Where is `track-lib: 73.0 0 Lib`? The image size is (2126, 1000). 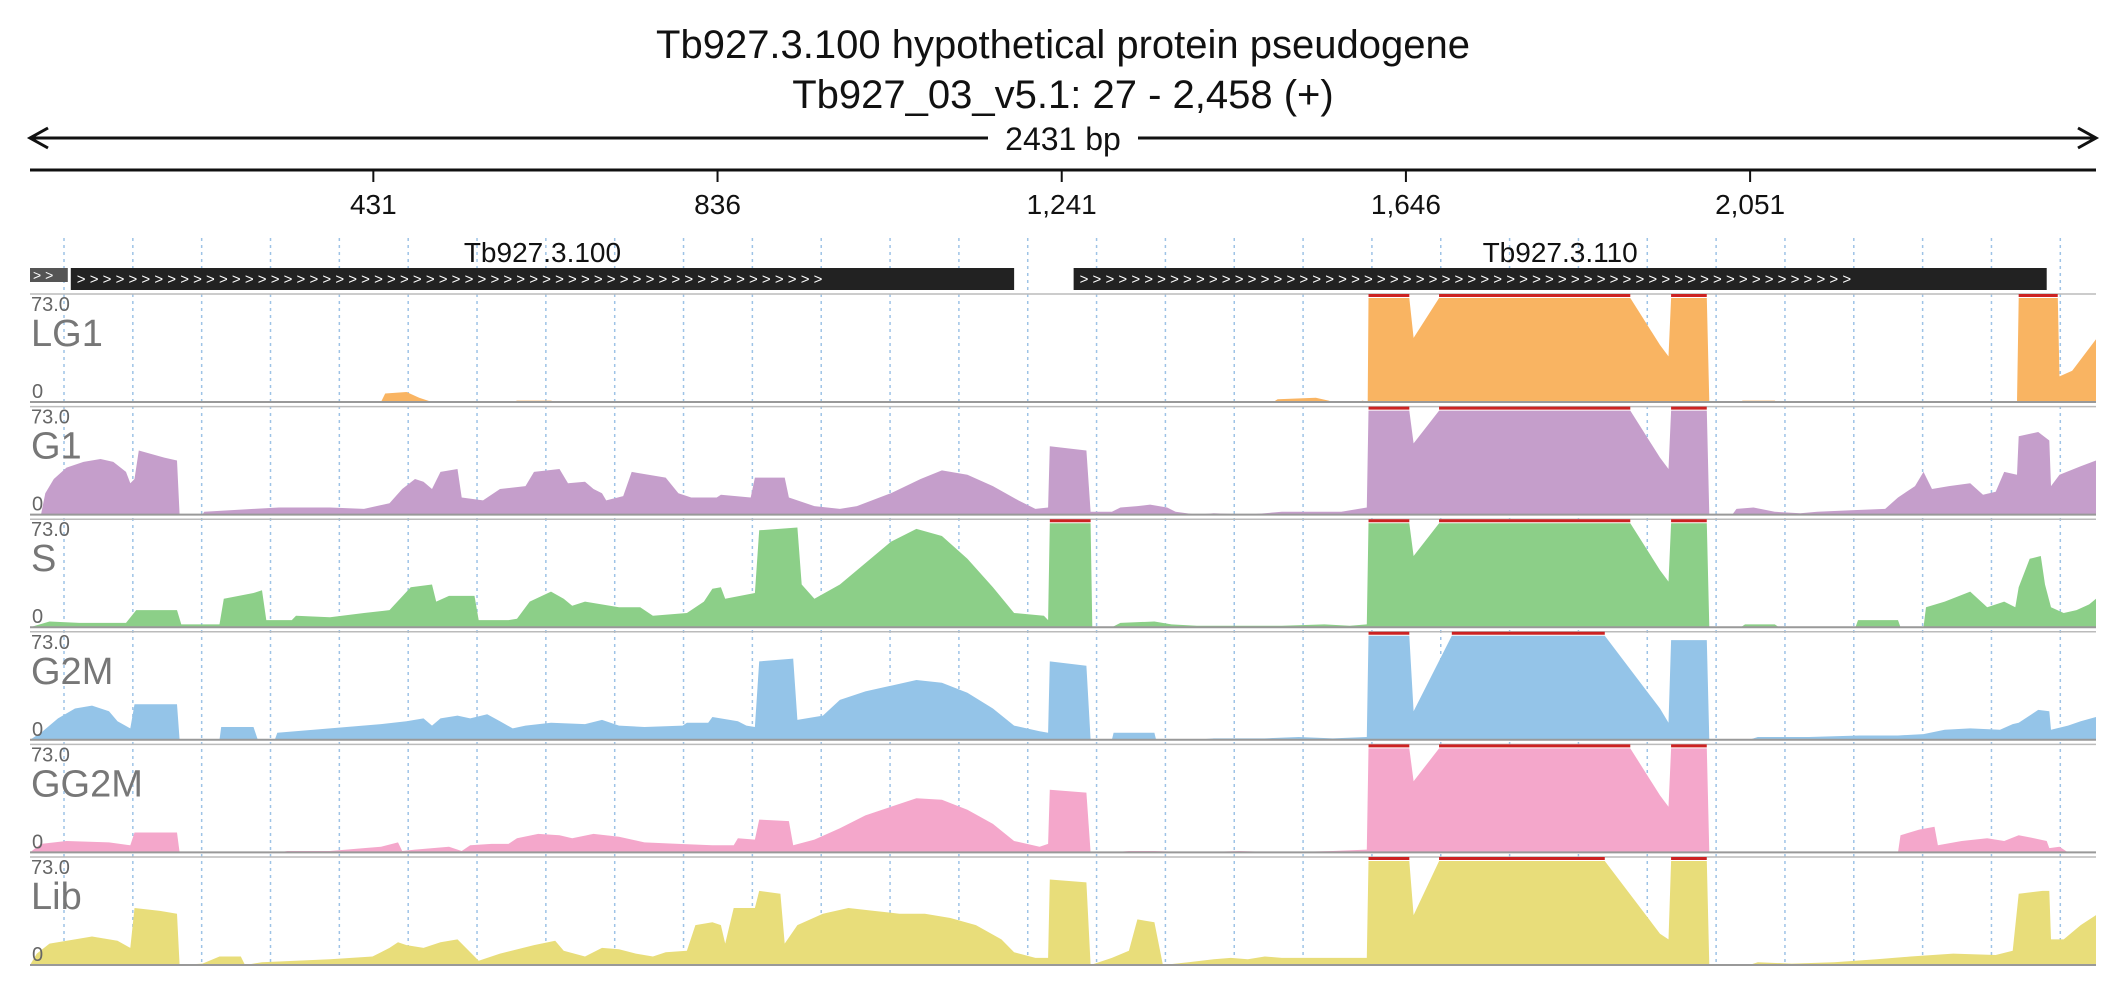
track-lib: 73.0 0 Lib is located at coordinates (1063, 911).